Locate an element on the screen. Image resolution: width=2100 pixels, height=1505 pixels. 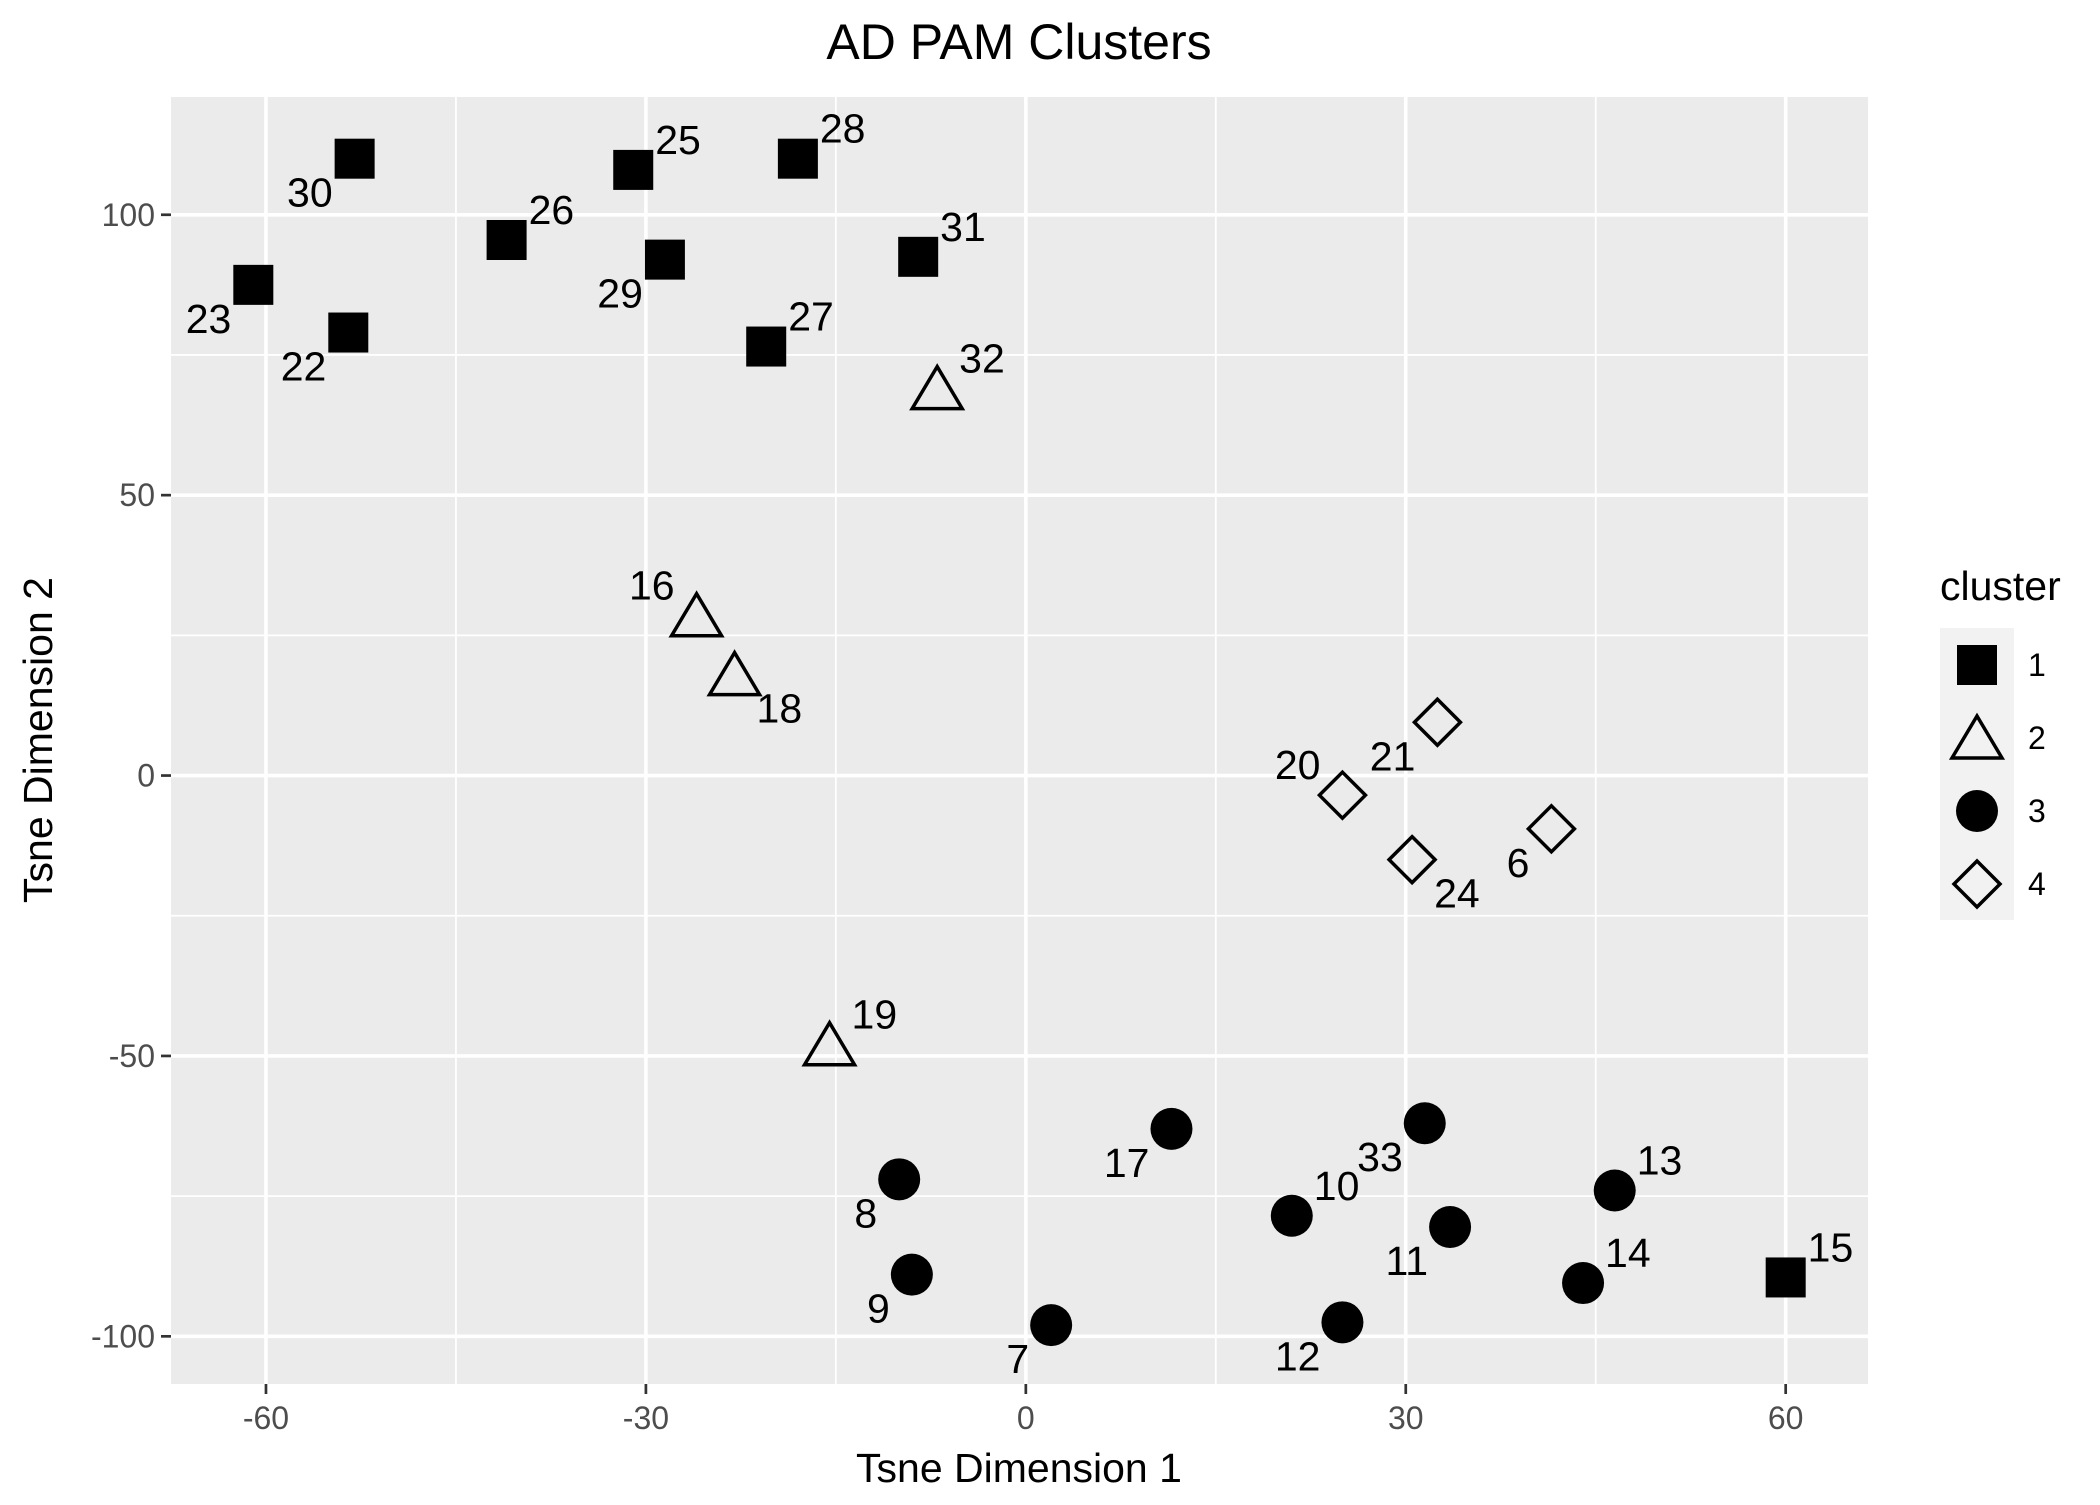
point-label: 13 is located at coordinates (1660, 1161).